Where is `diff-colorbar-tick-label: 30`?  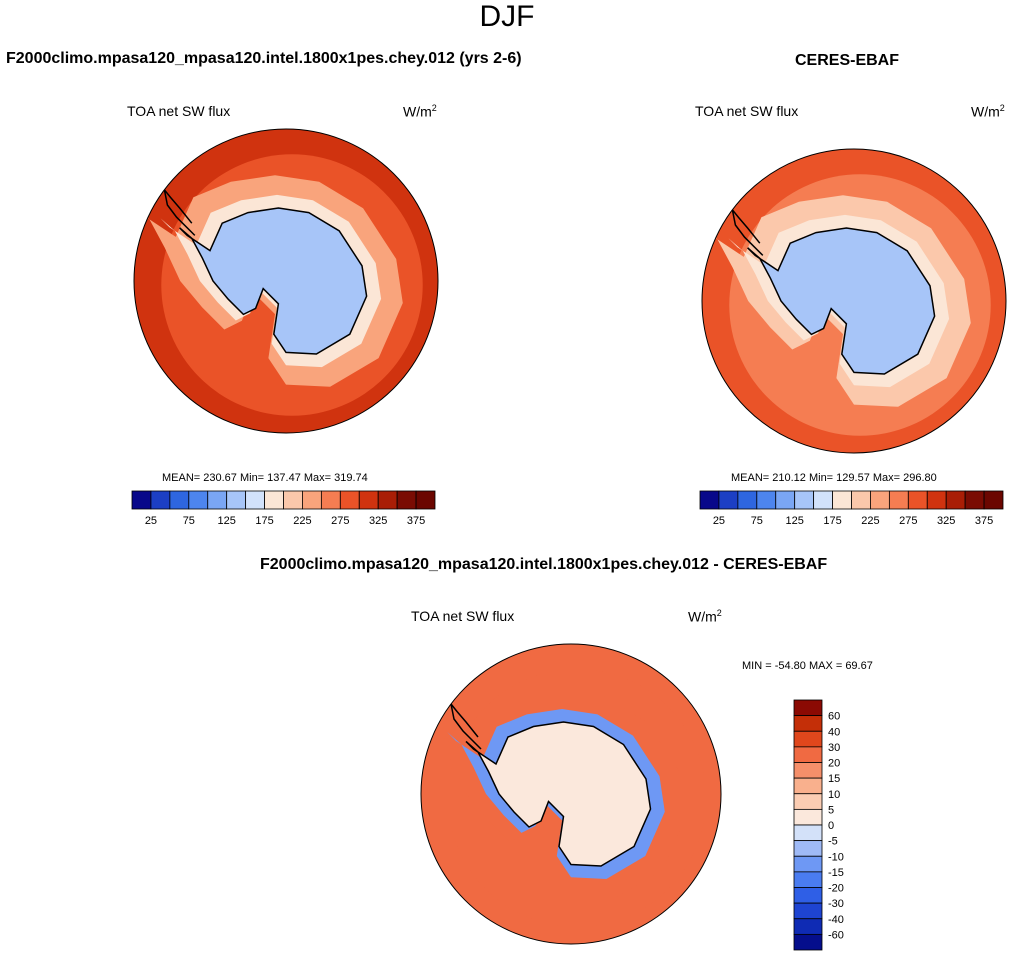
diff-colorbar-tick-label: 30 is located at coordinates (834, 748).